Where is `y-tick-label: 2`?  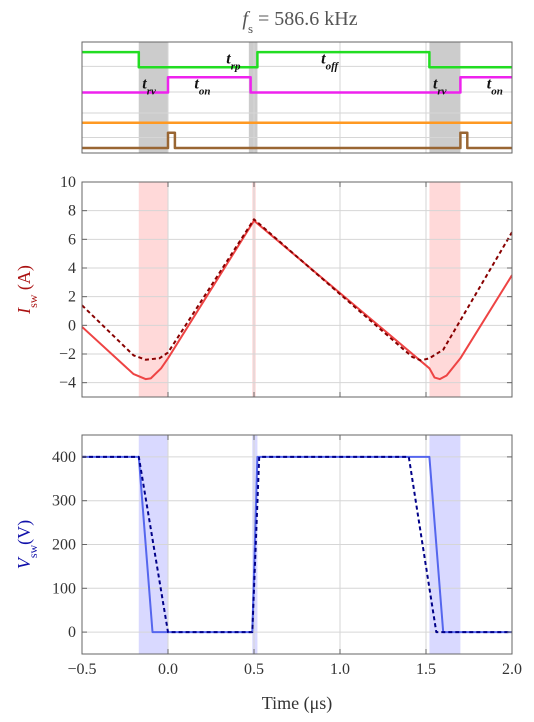
y-tick-label: 2 is located at coordinates (72, 297).